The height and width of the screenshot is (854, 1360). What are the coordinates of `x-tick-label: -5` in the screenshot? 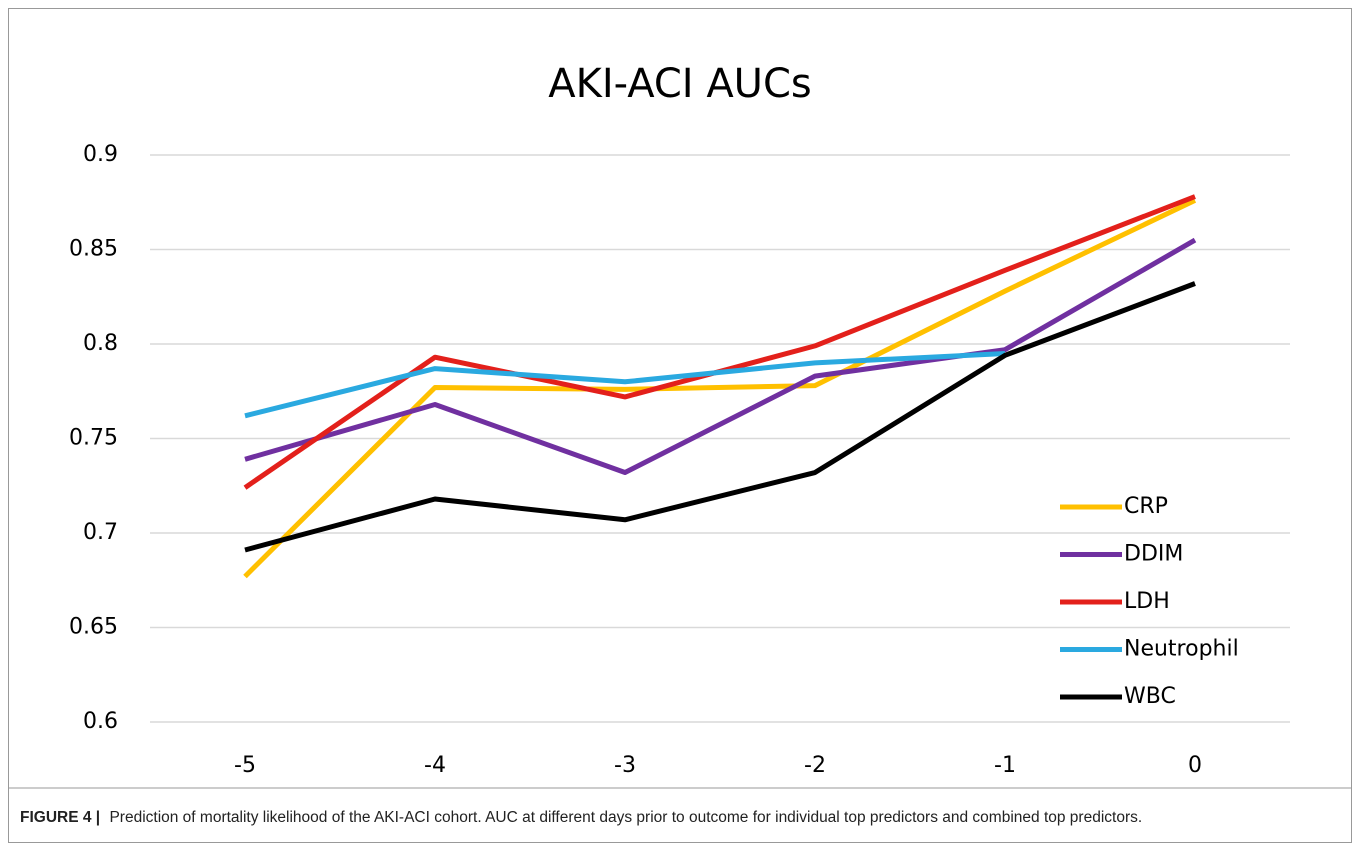 It's located at (245, 765).